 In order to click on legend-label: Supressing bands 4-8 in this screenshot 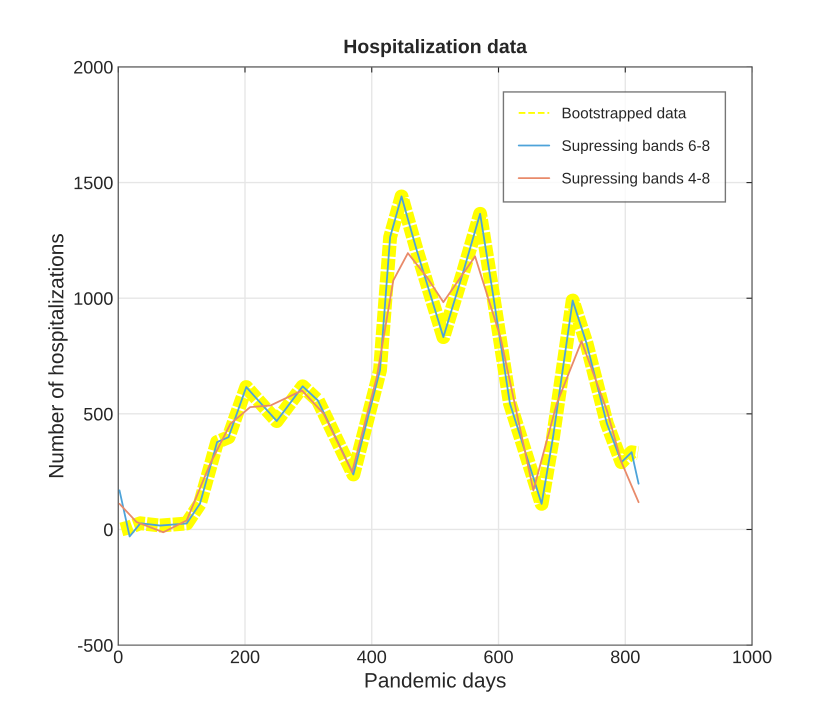, I will do `click(636, 179)`.